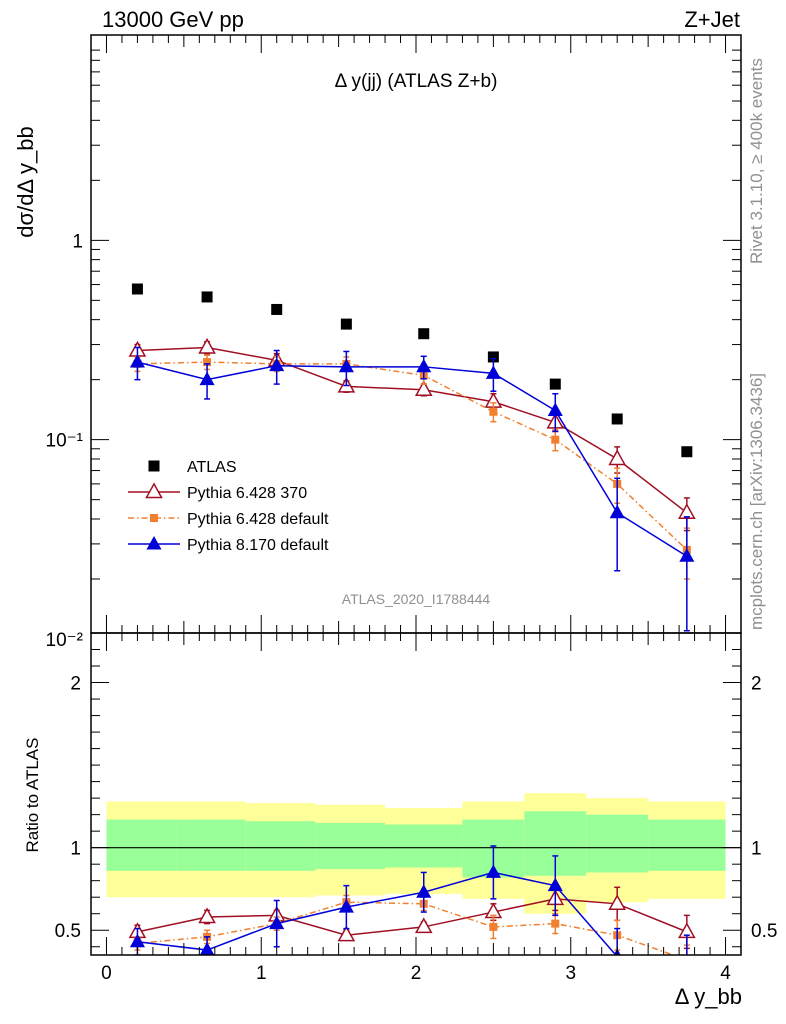 This screenshot has height=1024, width=786. Describe the element at coordinates (756, 849) in the screenshot. I see `ratio-y-tick-label-right: 1` at that location.